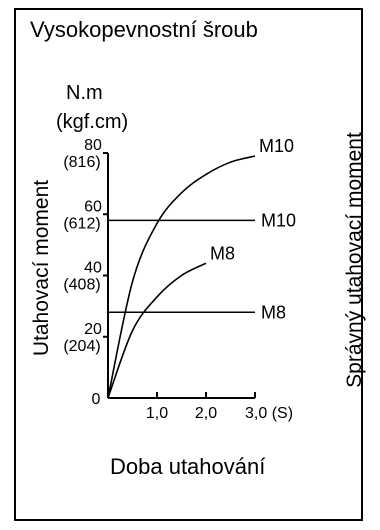  I want to click on correct-torque-line-m10-label: M10, so click(278, 220).